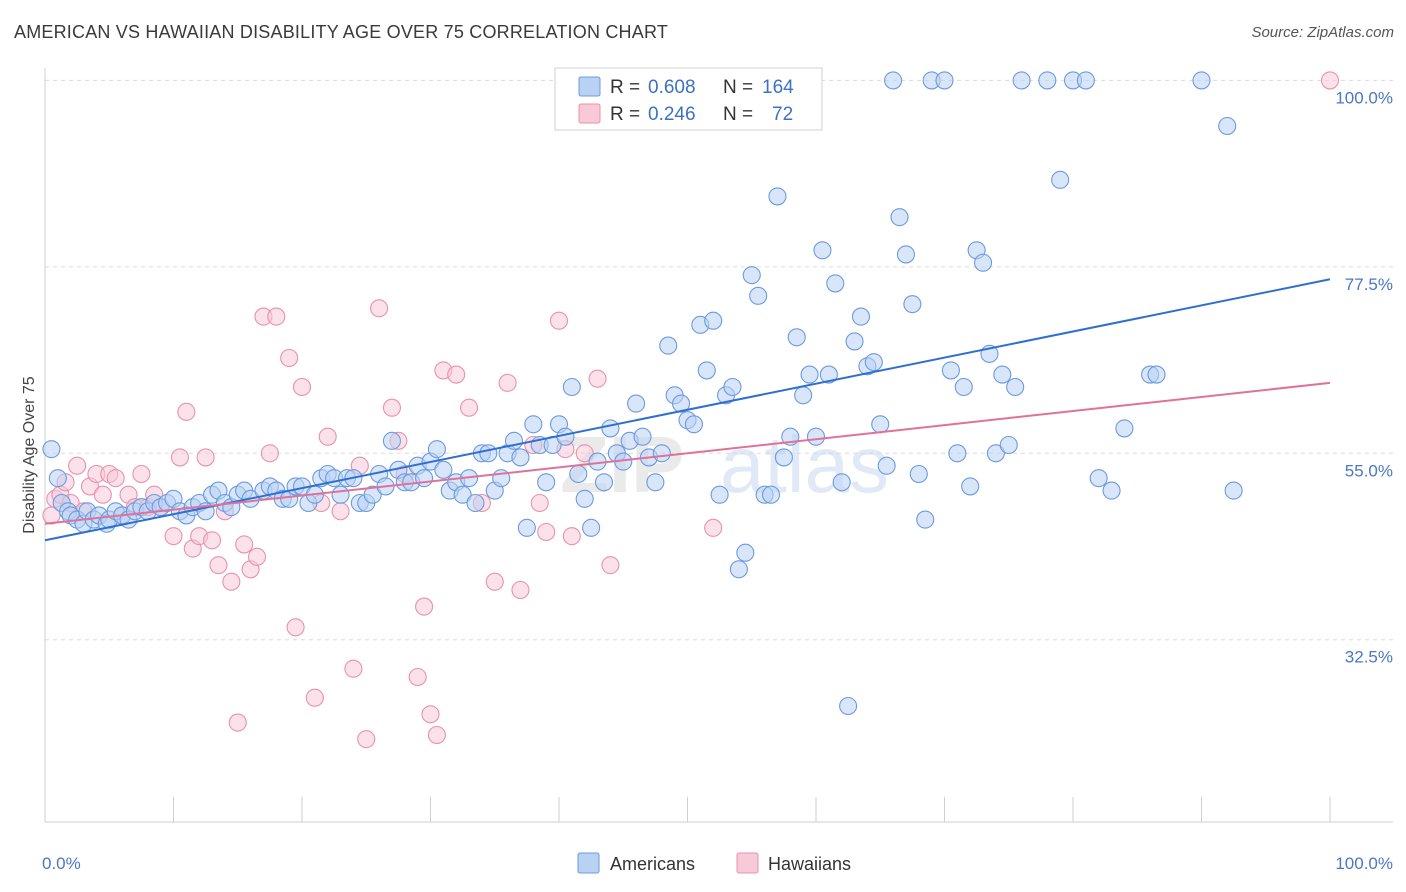 The height and width of the screenshot is (892, 1406). What do you see at coordinates (1364, 97) in the screenshot?
I see `y-tick-label-0: 100.0%` at bounding box center [1364, 97].